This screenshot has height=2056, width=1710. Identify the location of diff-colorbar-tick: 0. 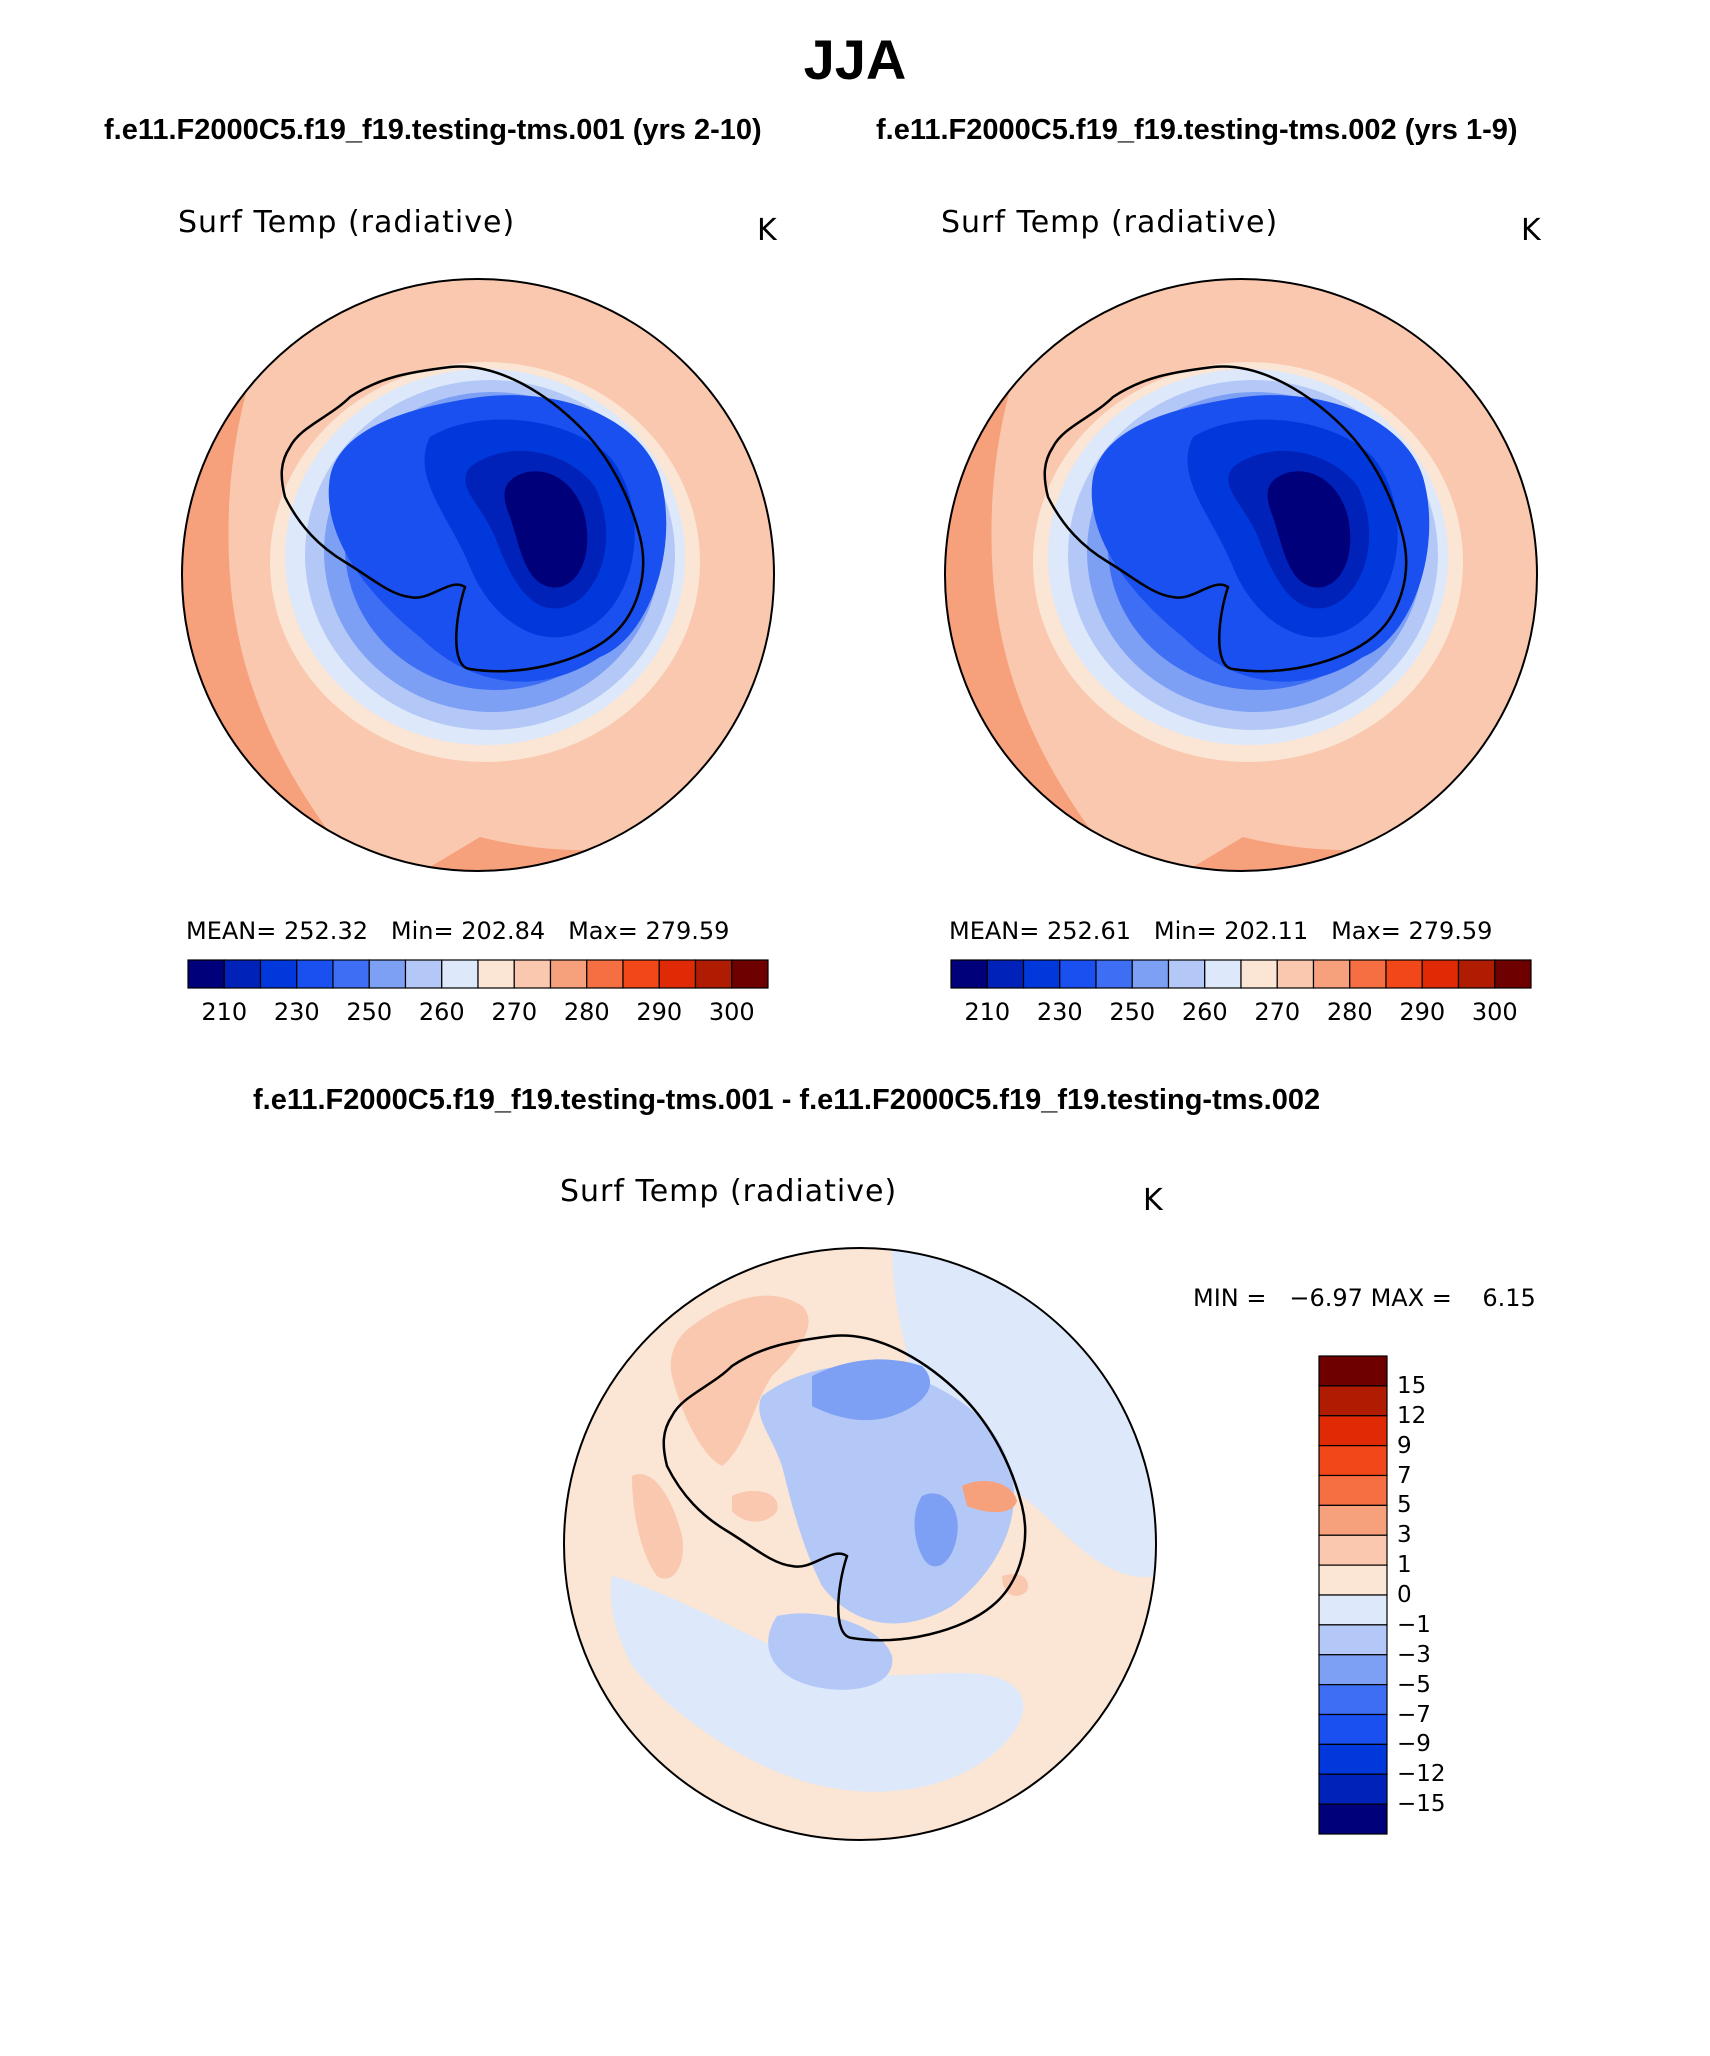
(1404, 1595).